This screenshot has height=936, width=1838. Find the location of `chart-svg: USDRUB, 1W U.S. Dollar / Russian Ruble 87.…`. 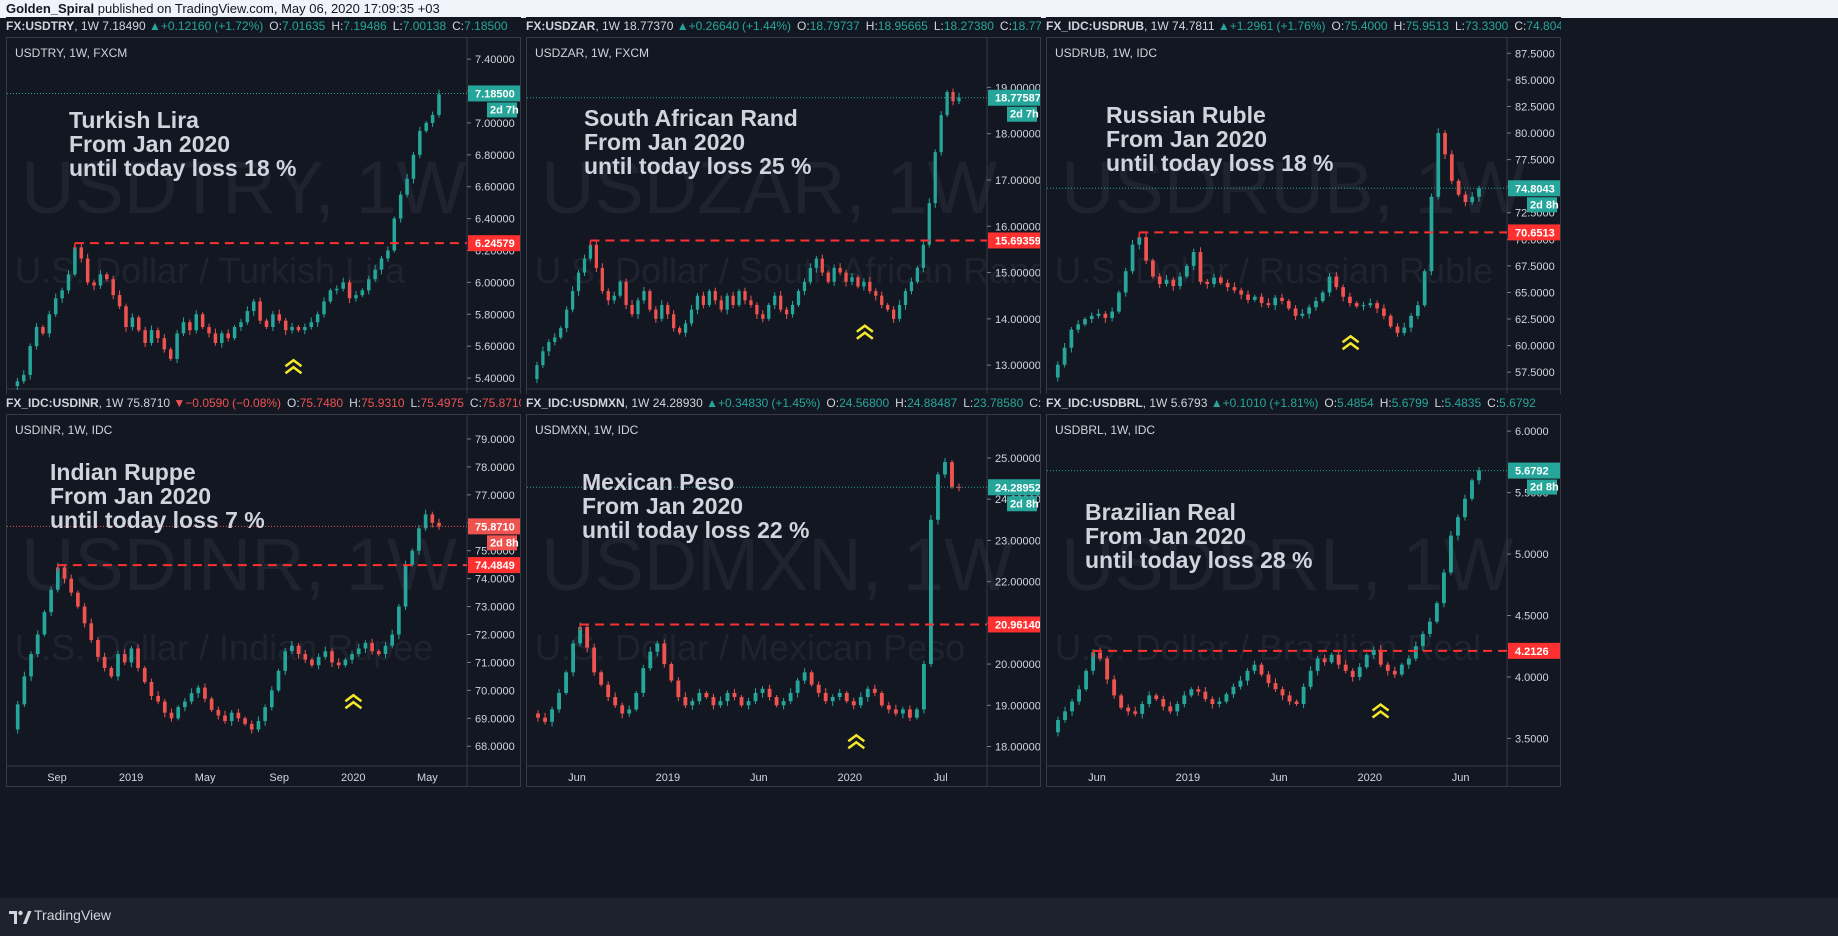

chart-svg: USDRUB, 1W U.S. Dollar / Russian Ruble 87.… is located at coordinates (1304, 224).